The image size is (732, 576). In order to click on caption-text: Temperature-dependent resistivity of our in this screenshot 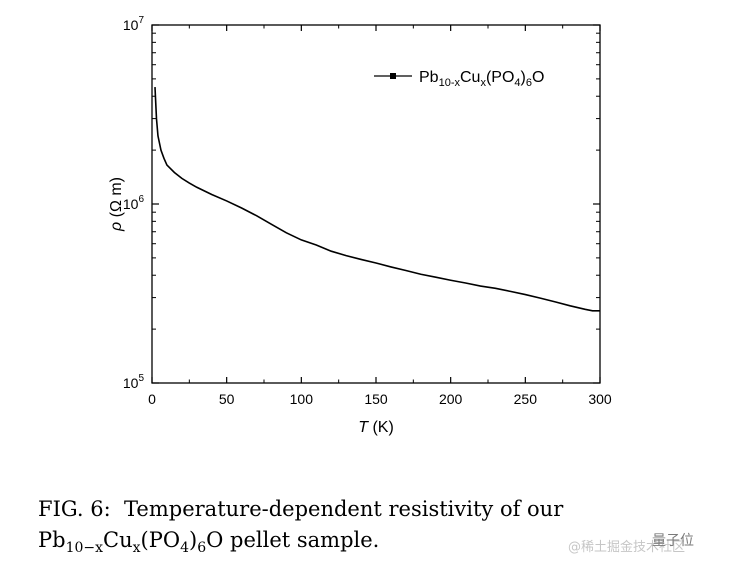, I will do `click(344, 509)`.